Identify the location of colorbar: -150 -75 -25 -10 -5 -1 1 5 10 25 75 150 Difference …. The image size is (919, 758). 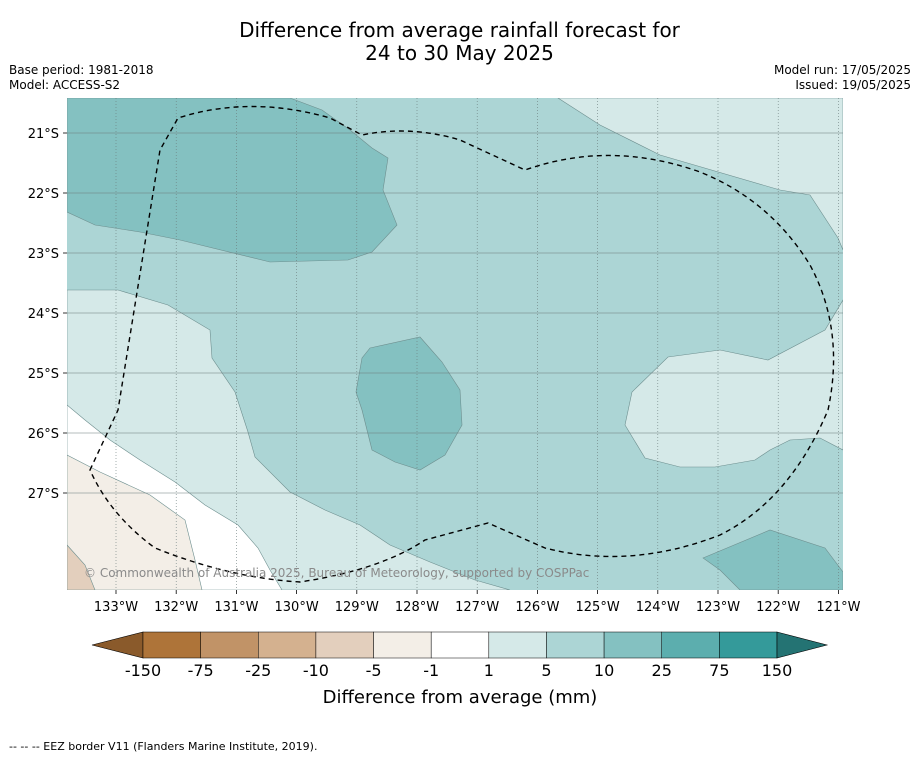
(460, 669).